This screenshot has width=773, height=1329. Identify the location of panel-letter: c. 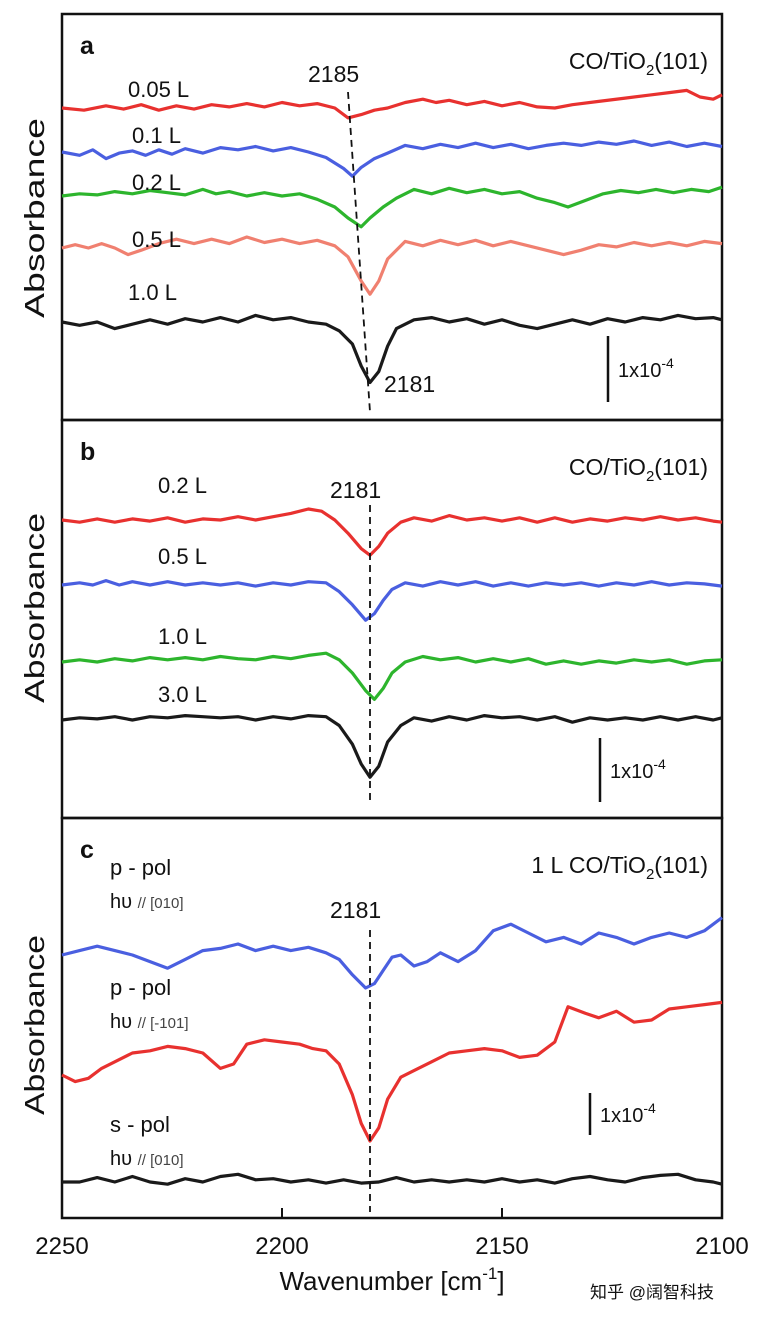
(87, 850).